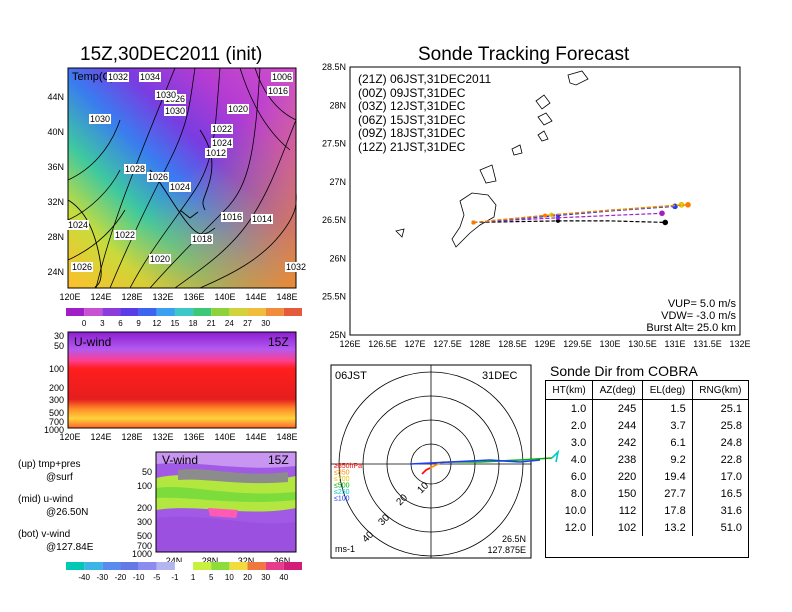 The width and height of the screenshot is (792, 612). Describe the element at coordinates (229, 323) in the screenshot. I see `temp-colorbar-tick: 24` at that location.